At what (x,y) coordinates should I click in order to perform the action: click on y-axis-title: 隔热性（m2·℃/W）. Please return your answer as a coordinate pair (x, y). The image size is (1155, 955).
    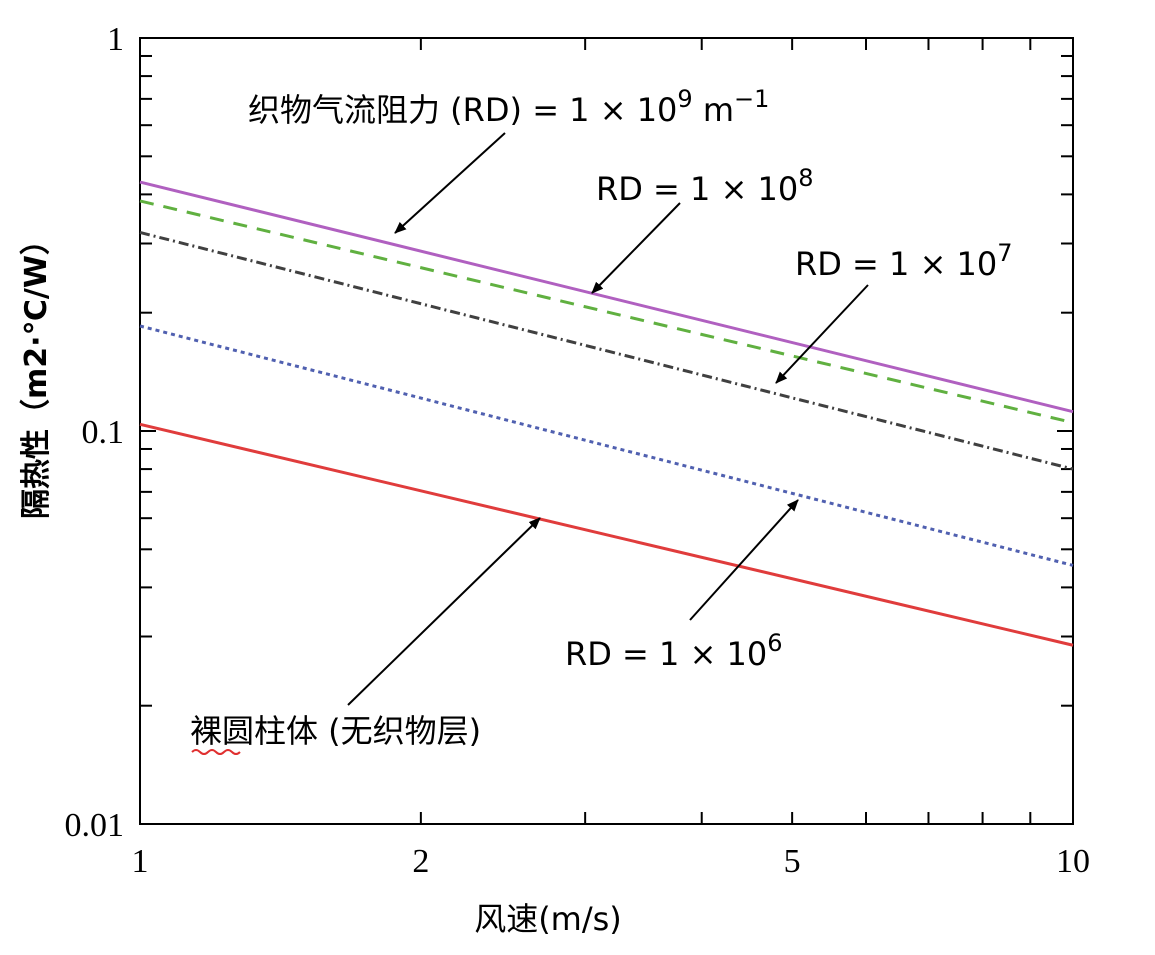
    Looking at the image, I should click on (36, 372).